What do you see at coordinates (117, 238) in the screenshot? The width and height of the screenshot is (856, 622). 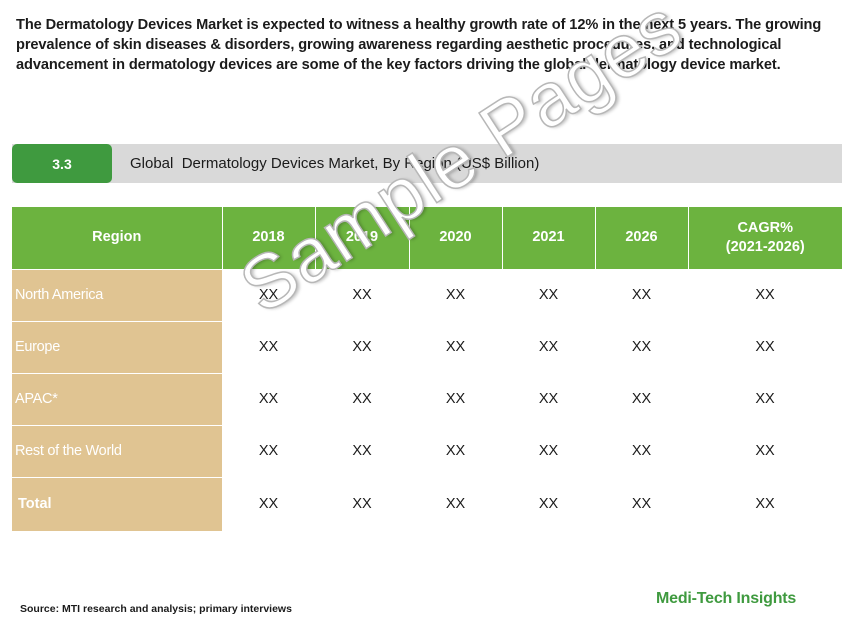 I see `header-region: Region` at bounding box center [117, 238].